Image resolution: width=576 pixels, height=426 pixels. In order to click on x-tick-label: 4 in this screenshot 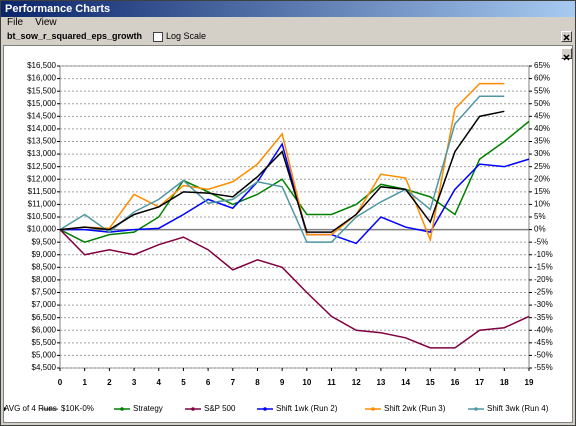, I will do `click(159, 382)`.